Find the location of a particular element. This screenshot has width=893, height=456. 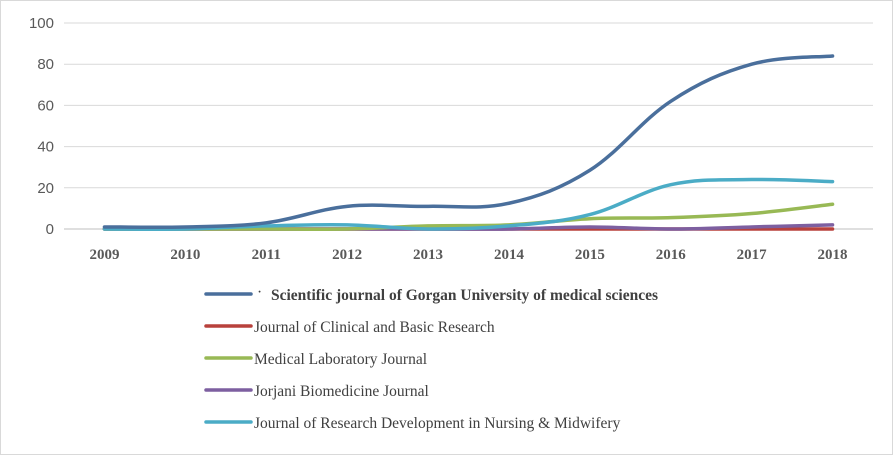

legend-entry: Medical Laboratory Journal is located at coordinates (315, 359).